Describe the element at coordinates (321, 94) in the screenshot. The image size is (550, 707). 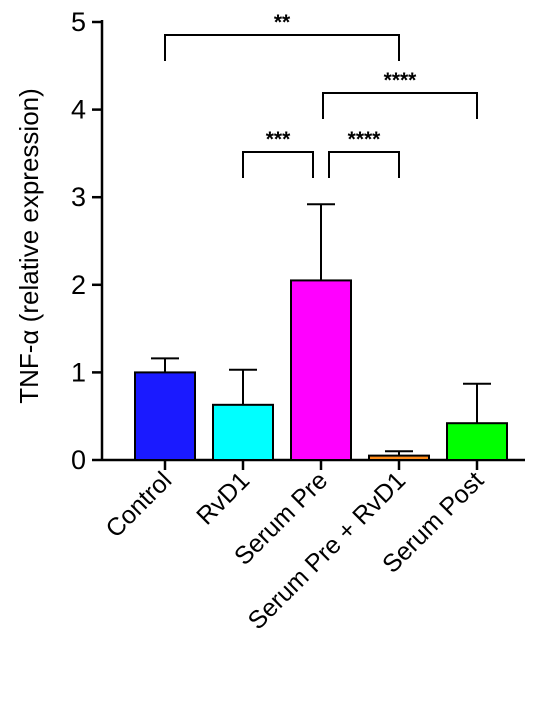
I see `significance-brackets: ********* ****` at that location.